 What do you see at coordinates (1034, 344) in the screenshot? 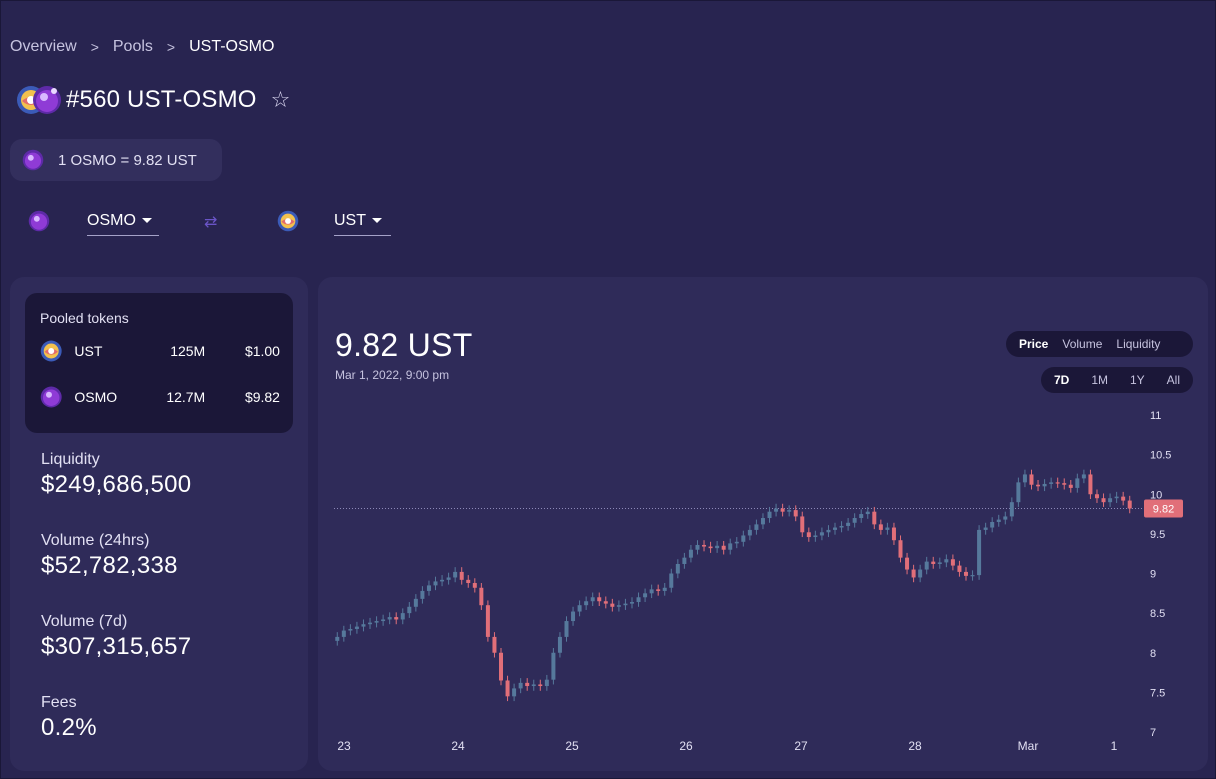
I see `tab-price: Price` at bounding box center [1034, 344].